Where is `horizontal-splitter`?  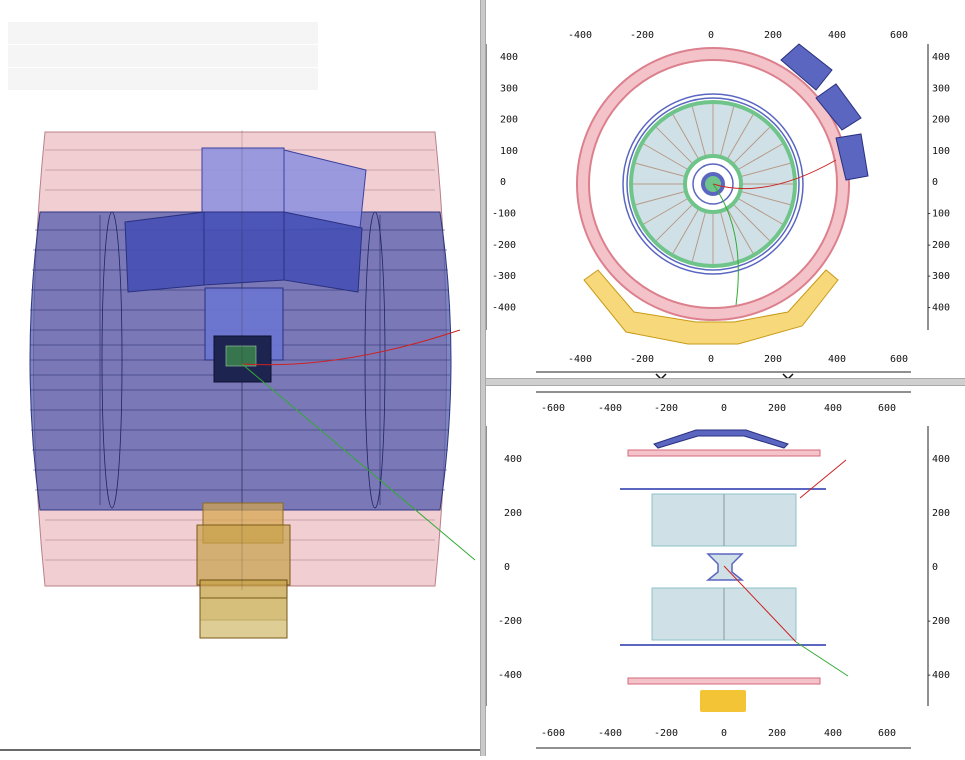
horizontal-splitter is located at coordinates (725, 382).